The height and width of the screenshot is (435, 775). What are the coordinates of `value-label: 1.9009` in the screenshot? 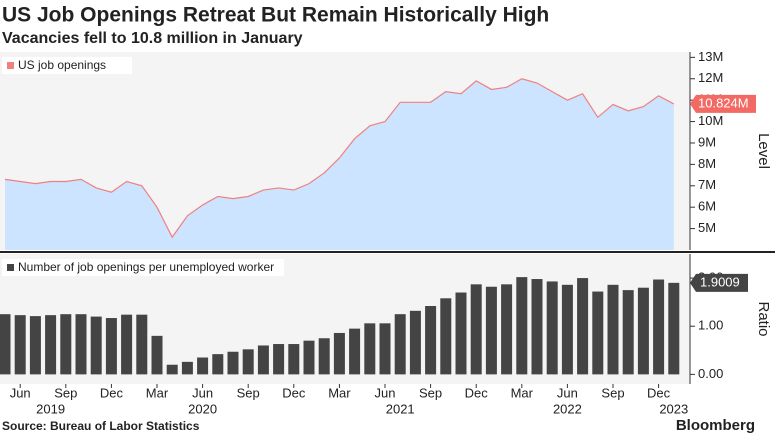 It's located at (720, 281).